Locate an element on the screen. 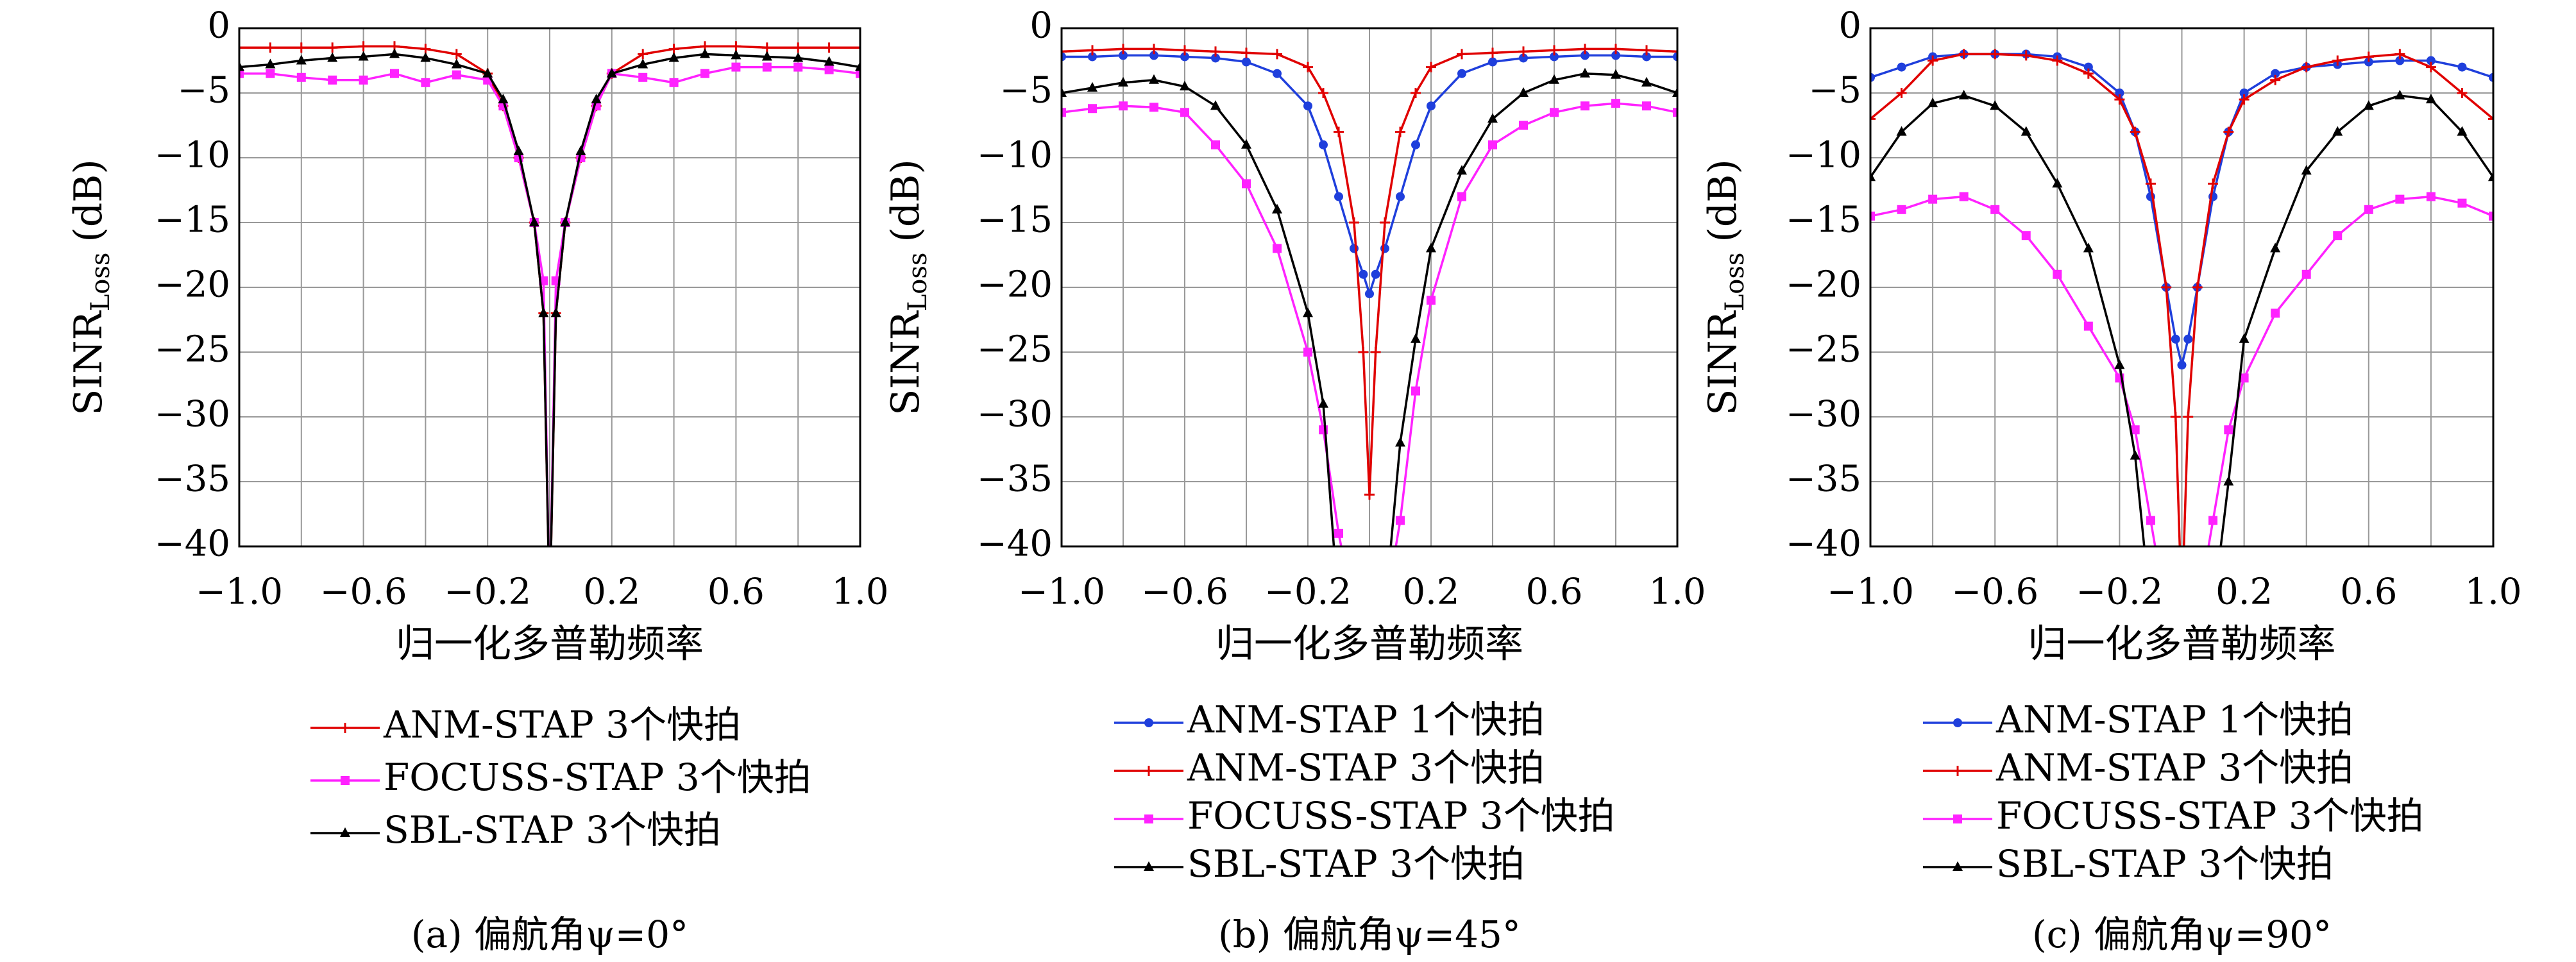 The width and height of the screenshot is (2576, 962). x-tick-label: 0.6 is located at coordinates (2368, 592).